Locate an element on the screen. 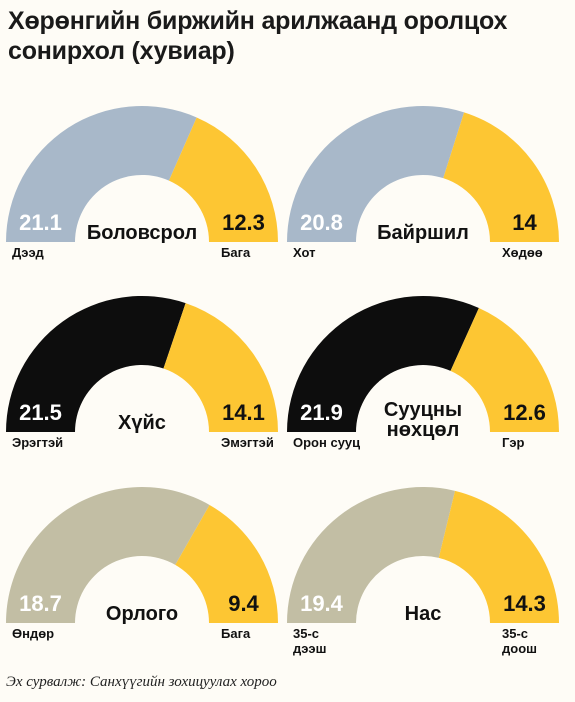 Image resolution: width=575 pixels, height=702 pixels. center-label: Орлого is located at coordinates (142, 614).